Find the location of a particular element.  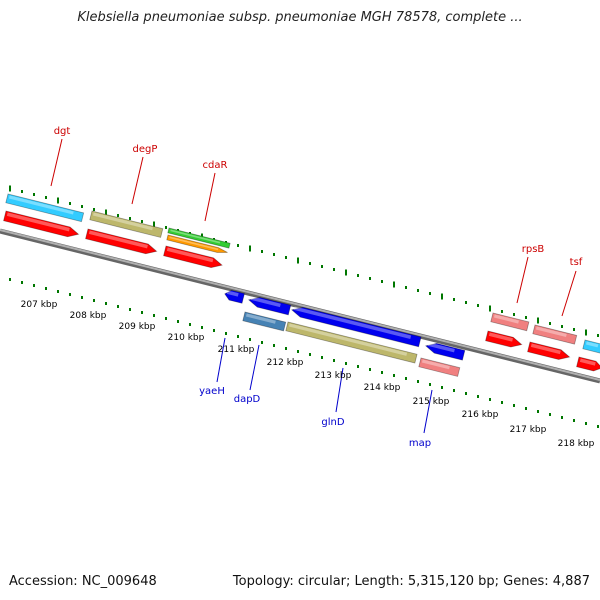

cds-tsf is located at coordinates (549, 350).